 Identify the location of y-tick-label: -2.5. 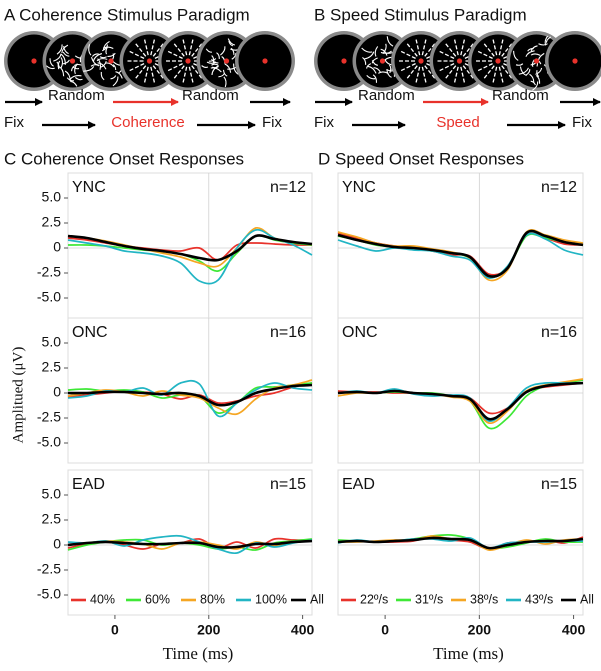
(49, 417).